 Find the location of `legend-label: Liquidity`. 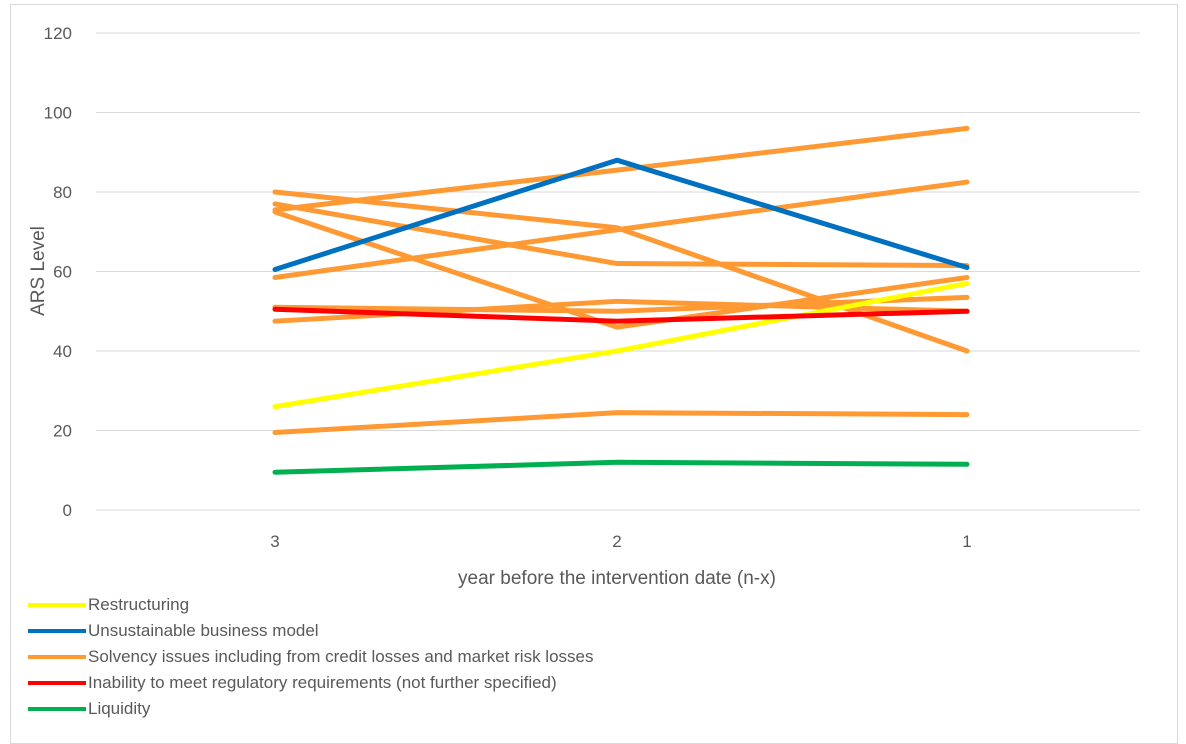

legend-label: Liquidity is located at coordinates (119, 708).